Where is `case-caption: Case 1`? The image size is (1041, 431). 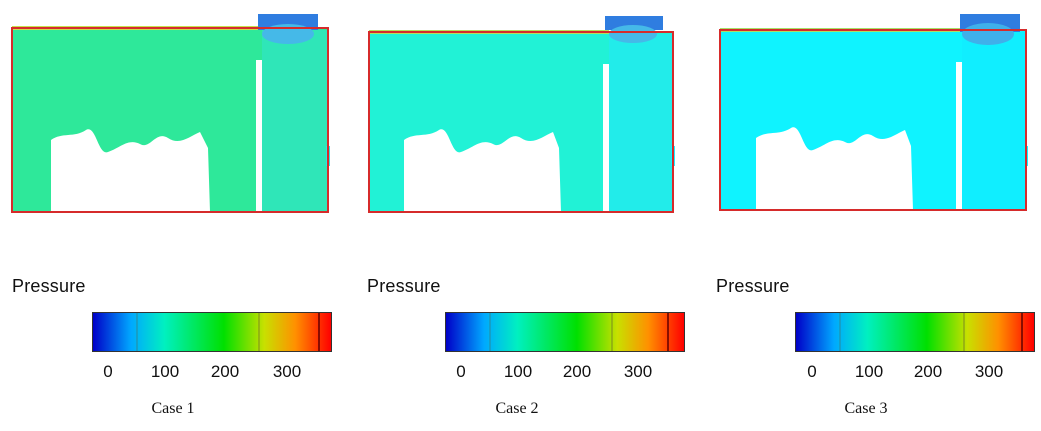
case-caption: Case 1 is located at coordinates (173, 408).